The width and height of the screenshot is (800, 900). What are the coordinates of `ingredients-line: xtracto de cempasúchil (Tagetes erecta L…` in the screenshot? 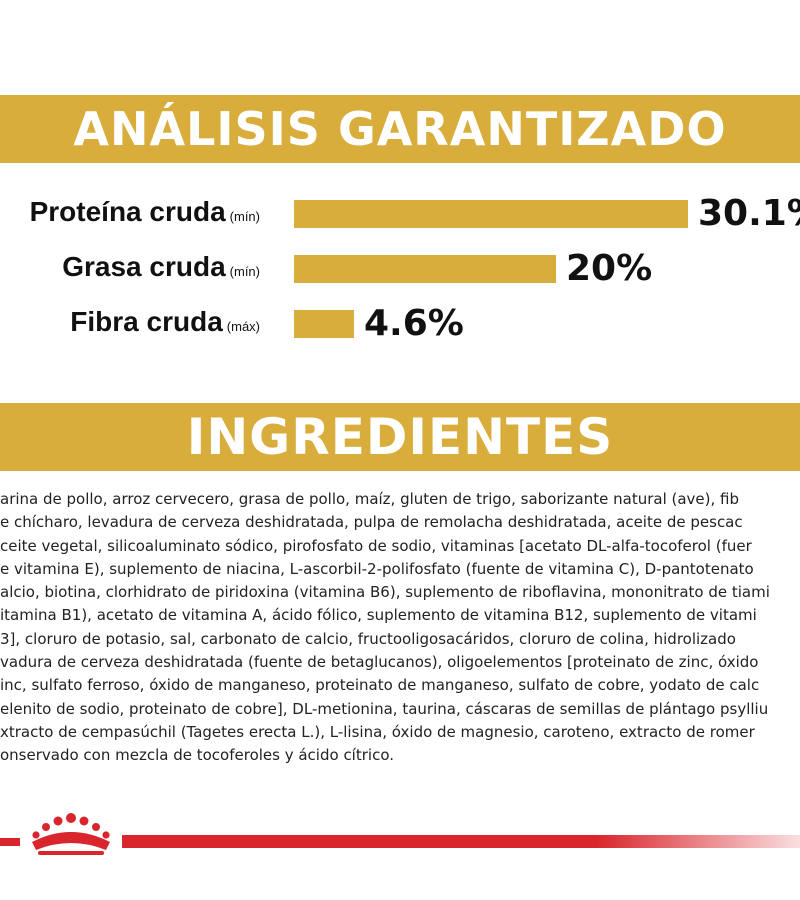 It's located at (377, 731).